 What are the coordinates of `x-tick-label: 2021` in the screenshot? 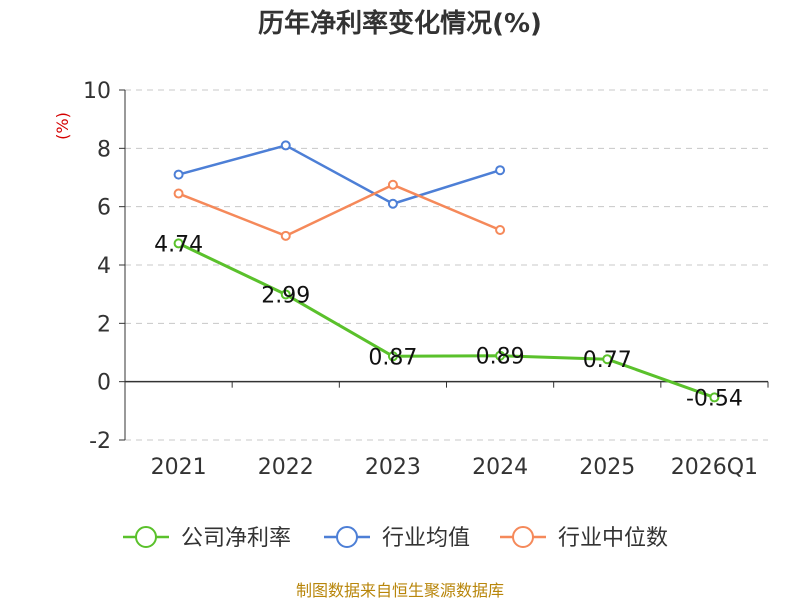 It's located at (179, 467).